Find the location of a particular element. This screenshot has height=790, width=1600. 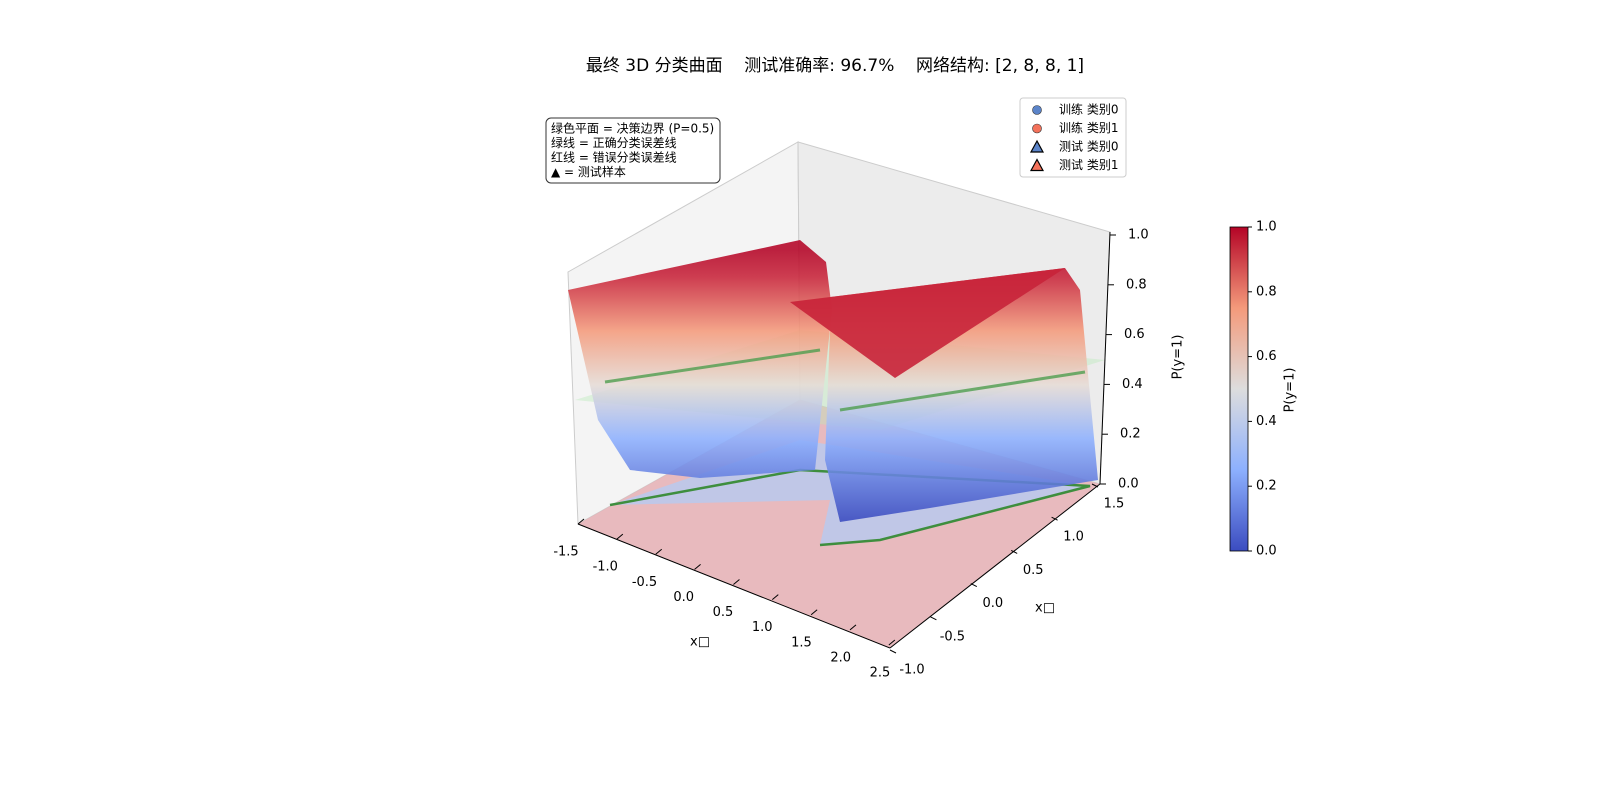

colorbar-tick-label: 0.2 is located at coordinates (1266, 486).